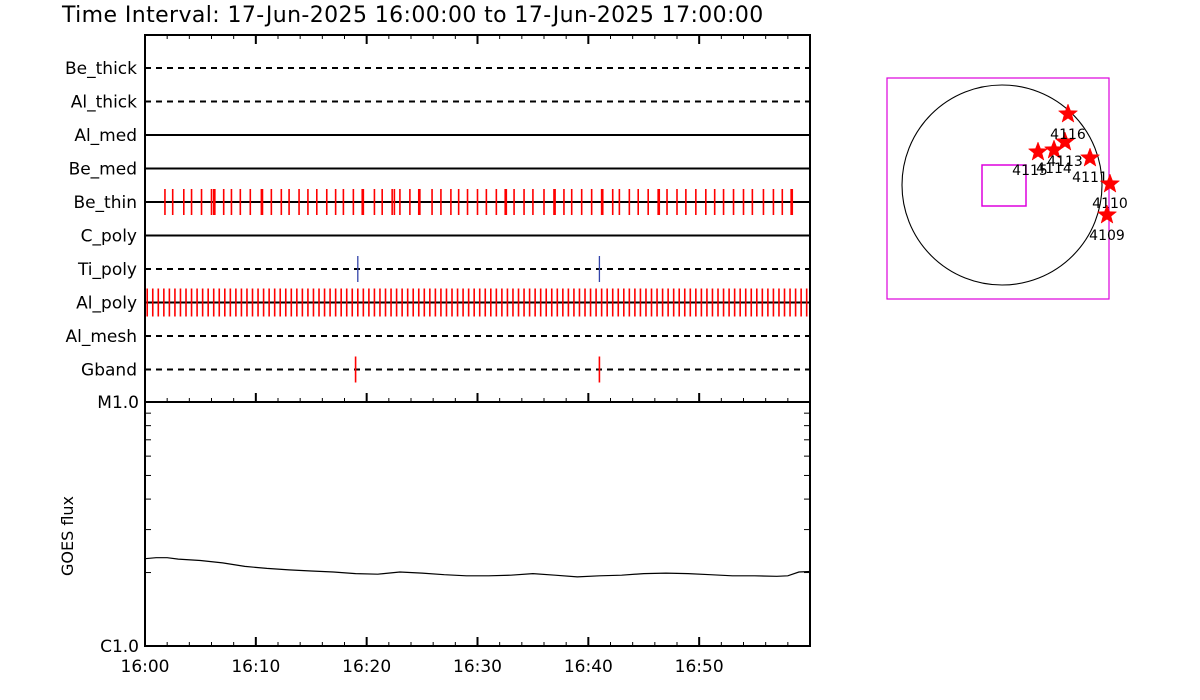  Describe the element at coordinates (106, 304) in the screenshot. I see `filter-label-al_poly: Al_poly` at that location.